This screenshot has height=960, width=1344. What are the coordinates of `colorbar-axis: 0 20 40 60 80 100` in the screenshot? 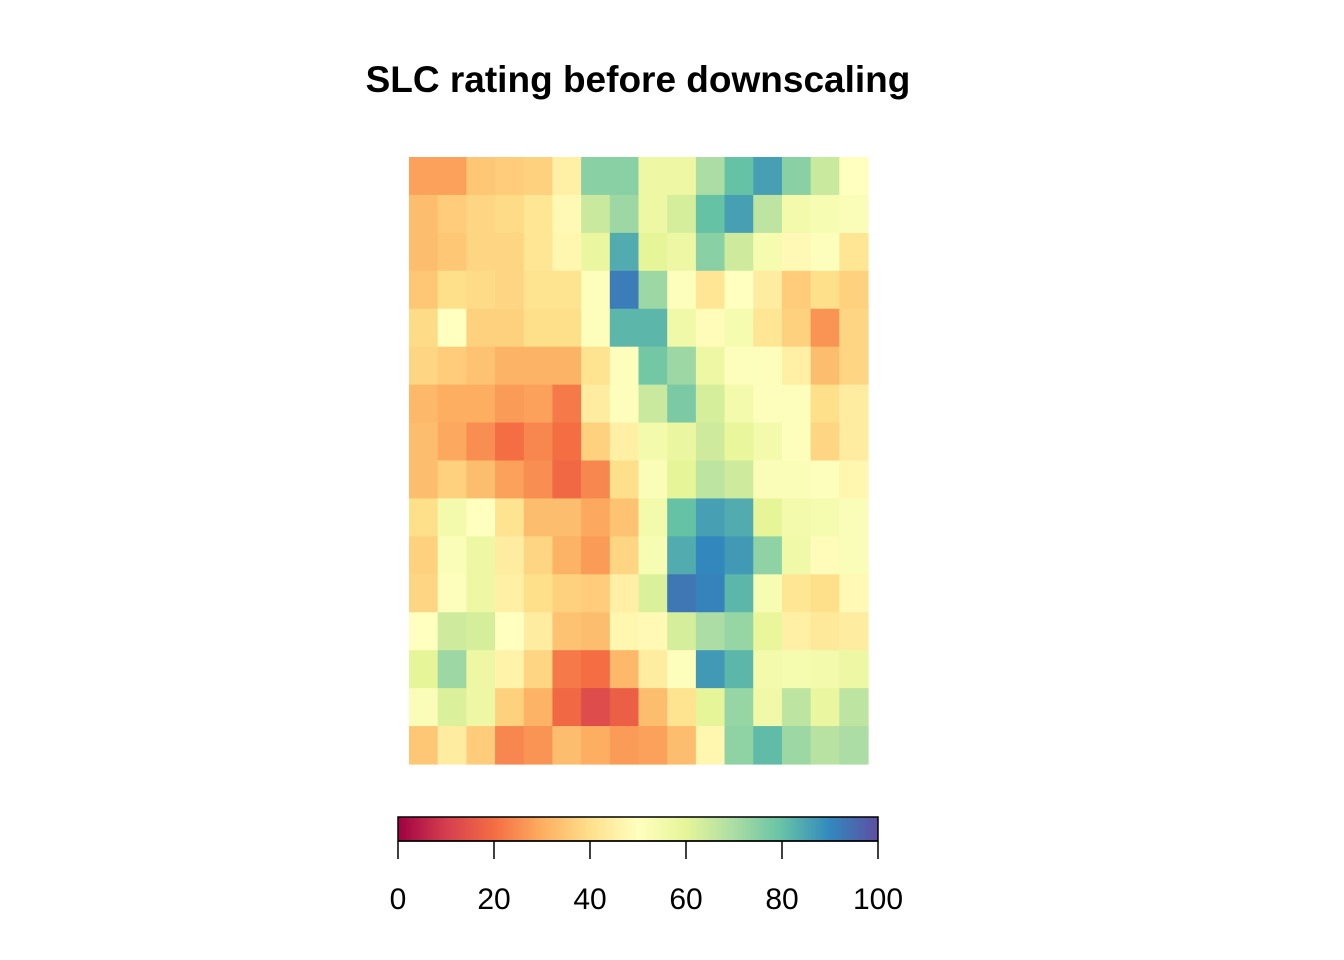 It's located at (646, 878).